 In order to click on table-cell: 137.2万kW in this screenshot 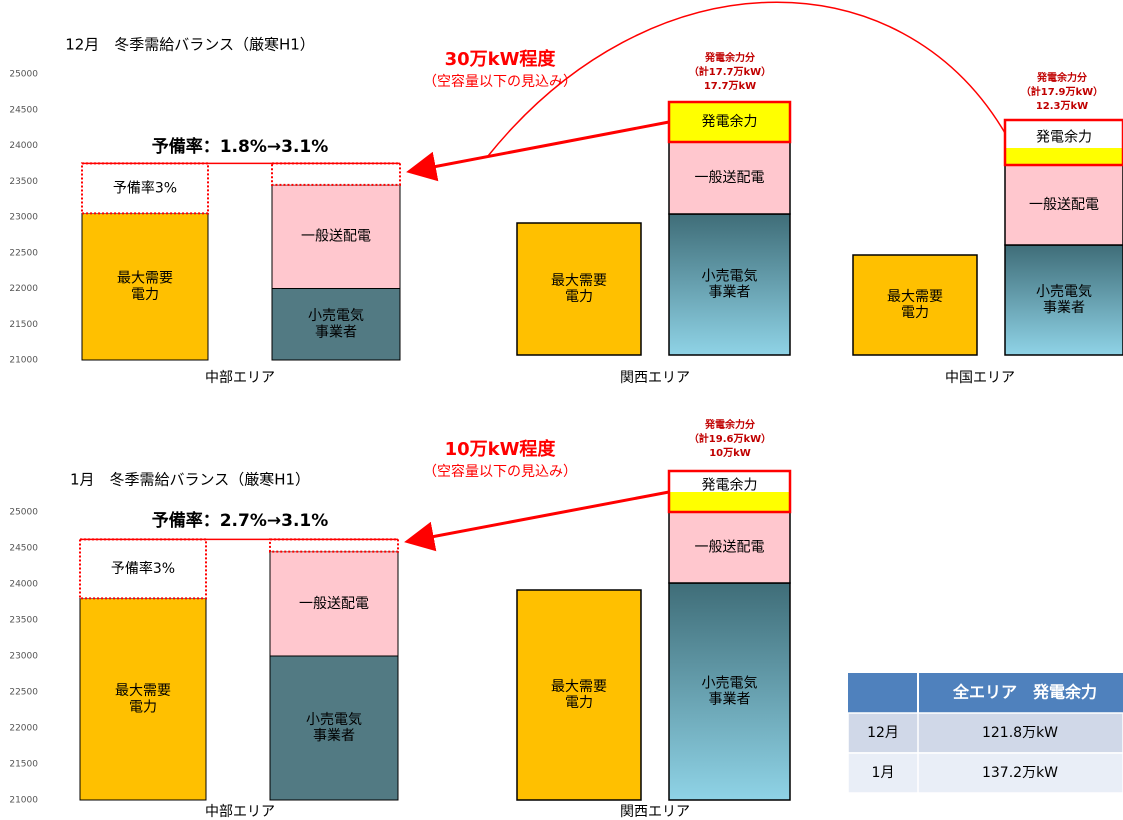, I will do `click(1020, 773)`.